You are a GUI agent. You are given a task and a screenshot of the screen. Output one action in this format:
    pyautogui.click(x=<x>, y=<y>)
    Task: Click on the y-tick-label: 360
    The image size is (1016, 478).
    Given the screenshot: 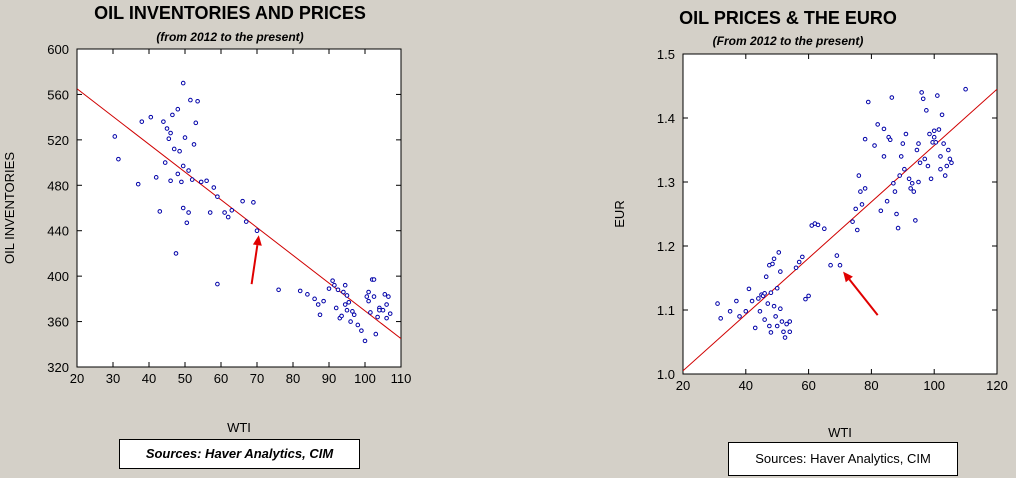 What is the action you would take?
    pyautogui.click(x=58, y=322)
    